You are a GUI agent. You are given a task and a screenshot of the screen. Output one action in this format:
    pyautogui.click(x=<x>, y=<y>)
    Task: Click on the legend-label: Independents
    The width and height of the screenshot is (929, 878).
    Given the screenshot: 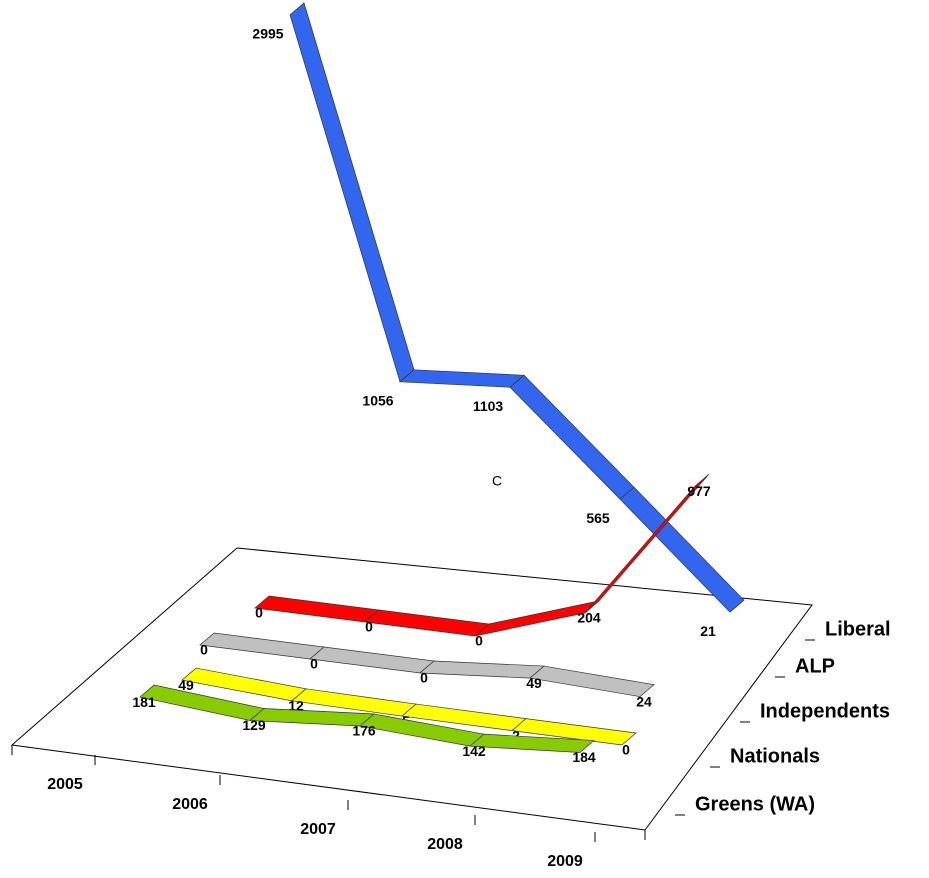 What is the action you would take?
    pyautogui.click(x=825, y=711)
    